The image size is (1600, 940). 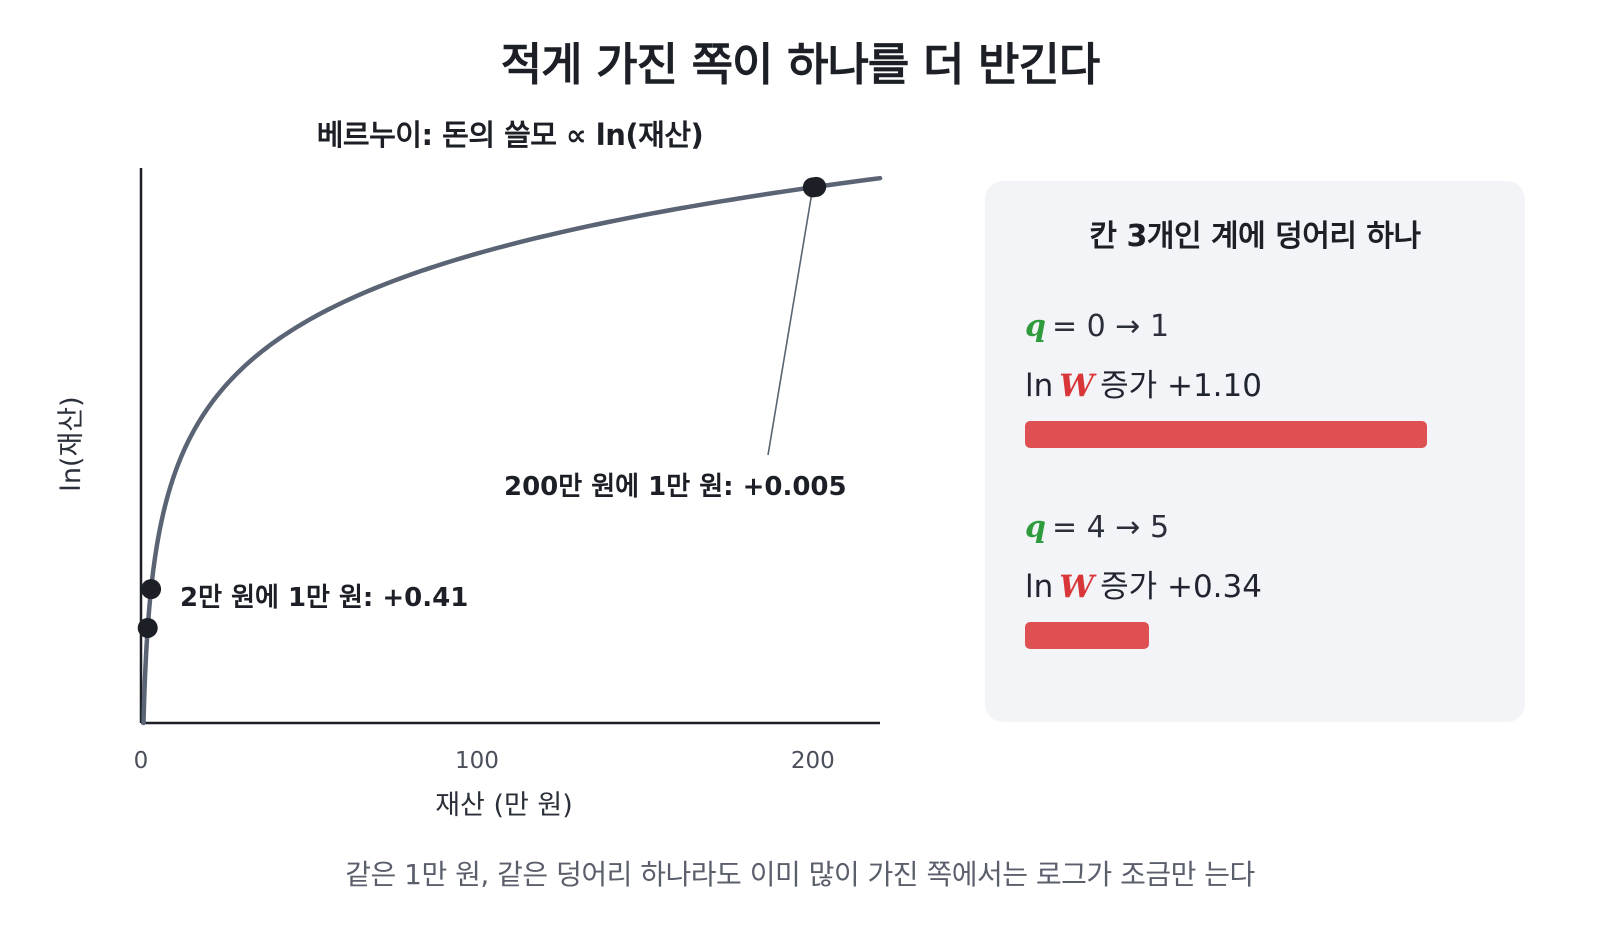 I want to click on ln-increase-row-2: ln W 증가 +0.34, so click(x=1143, y=583).